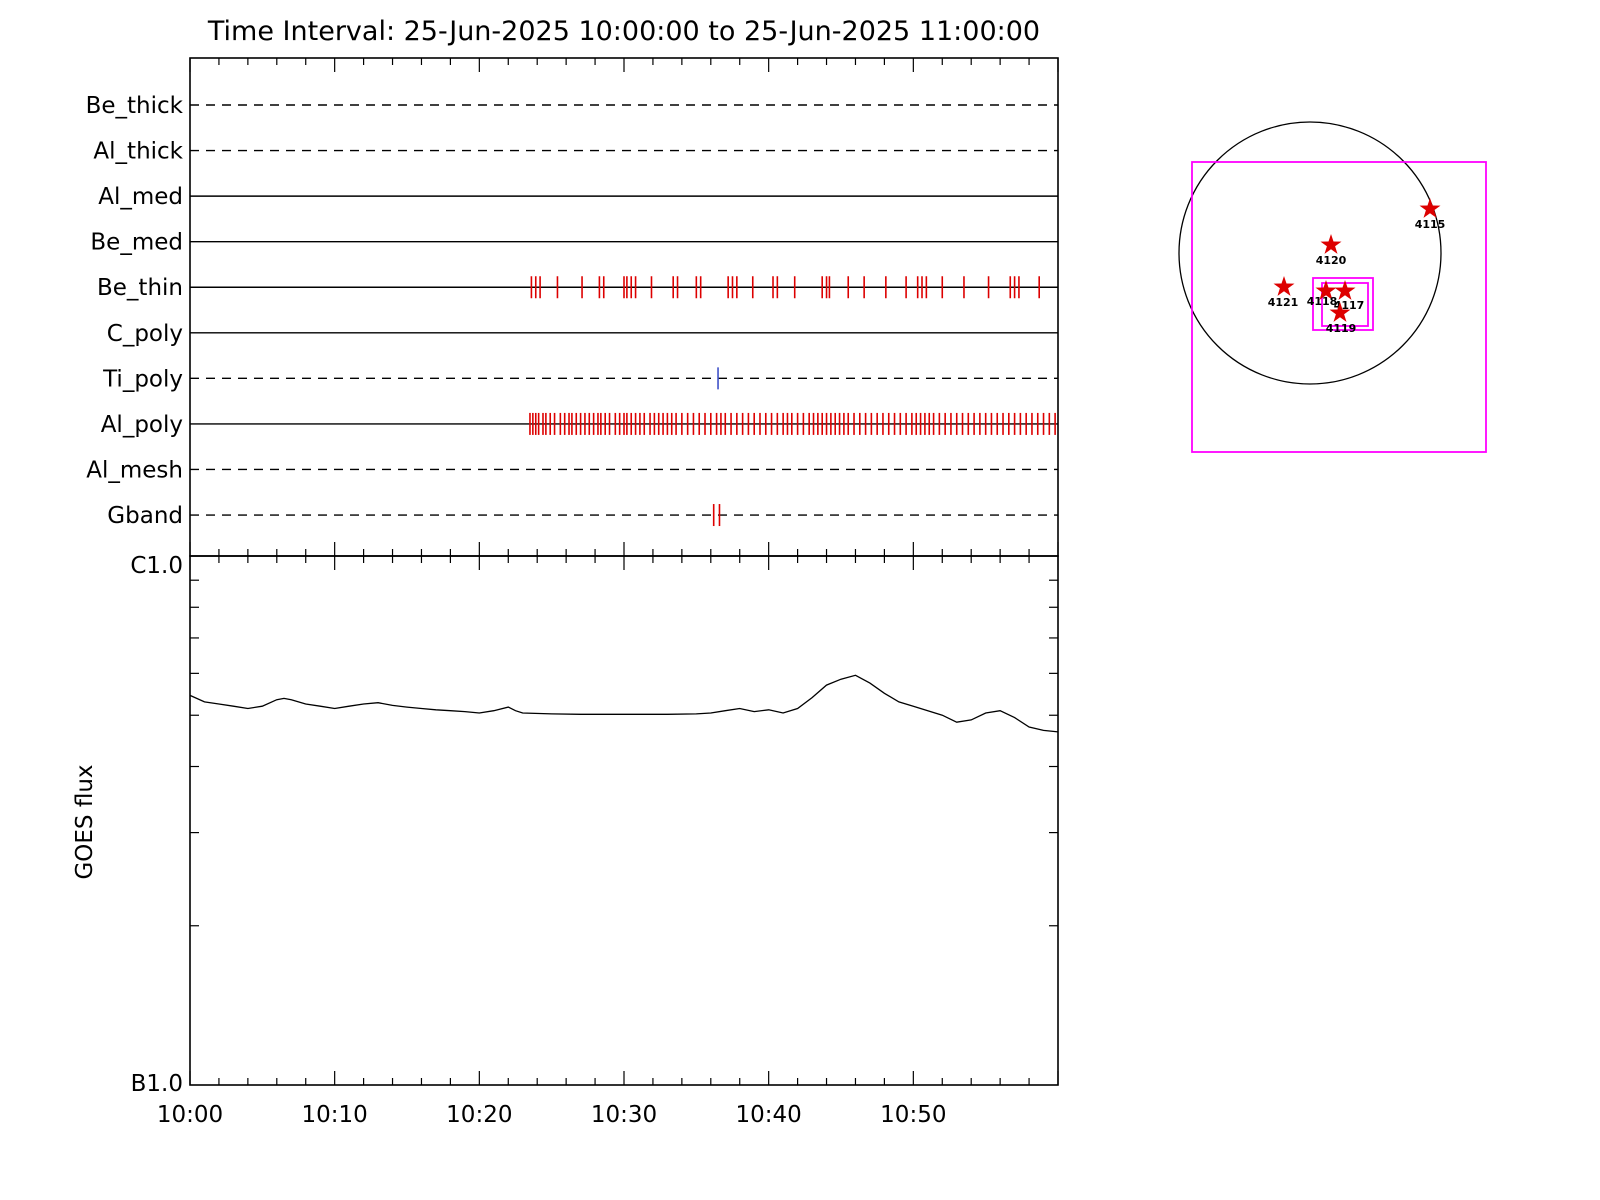 This screenshot has height=1200, width=1600. I want to click on channel-label: Al_thick, so click(138, 152).